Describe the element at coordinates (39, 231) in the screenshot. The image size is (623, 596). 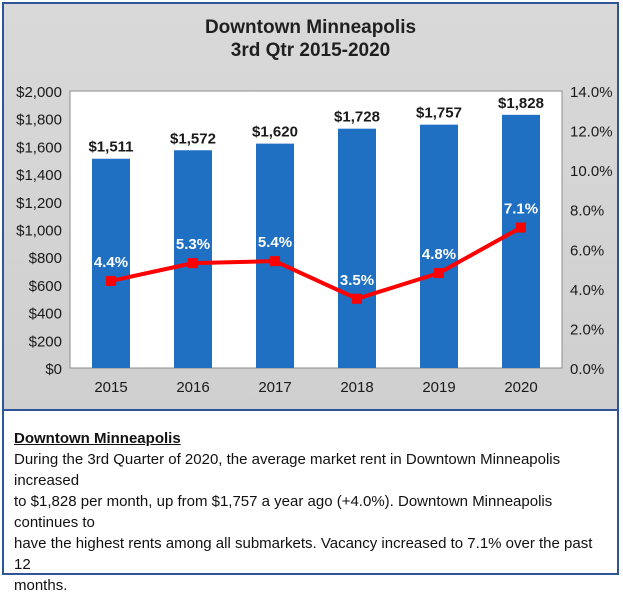
I see `y-left-tick-label: $1,000` at that location.